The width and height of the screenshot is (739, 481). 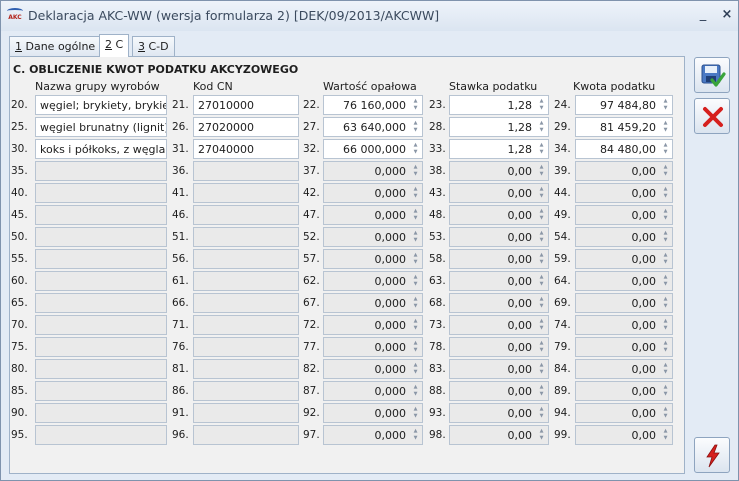 What do you see at coordinates (373, 149) in the screenshot?
I see `calorific-value-input: 66 000,000 ▲ ▼` at bounding box center [373, 149].